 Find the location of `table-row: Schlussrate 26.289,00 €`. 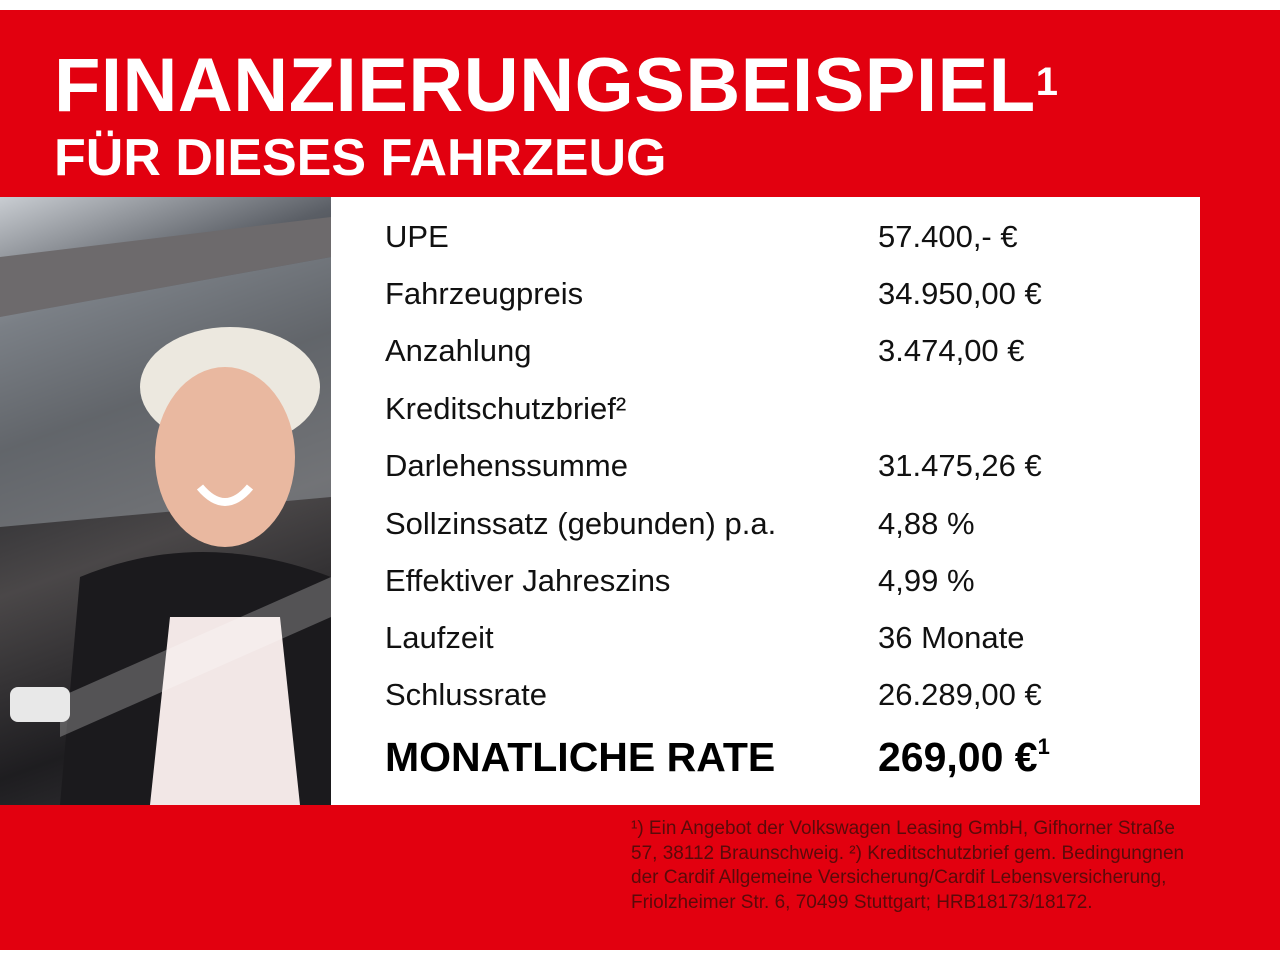

table-row: Schlussrate 26.289,00 € is located at coordinates (713, 695).